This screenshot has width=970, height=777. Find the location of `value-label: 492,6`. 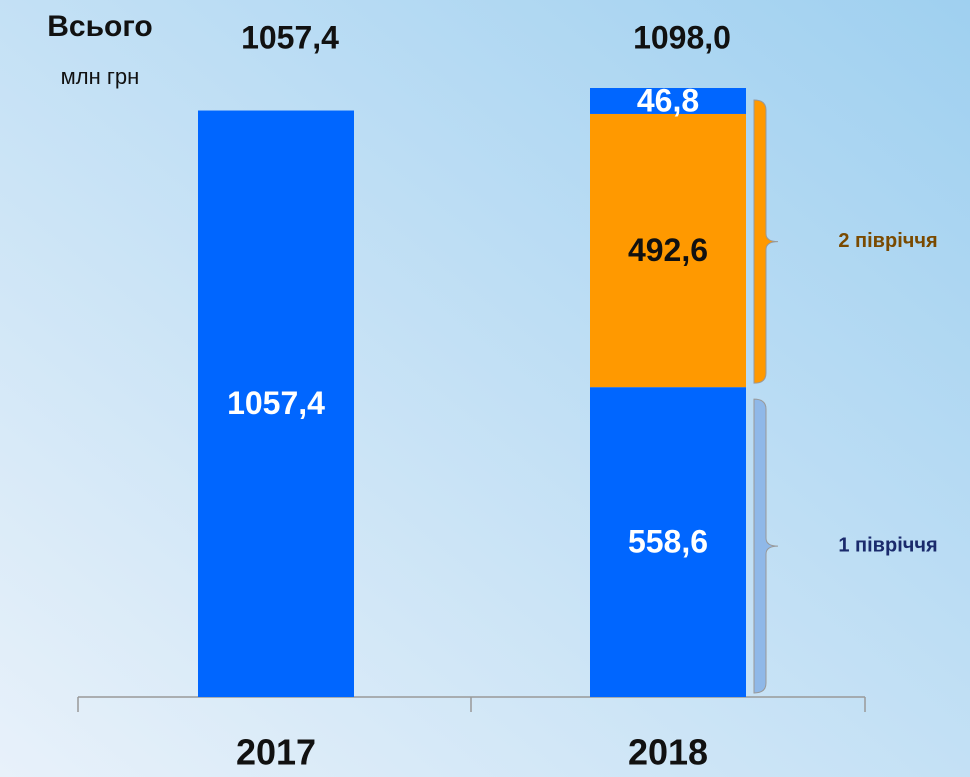

value-label: 492,6 is located at coordinates (668, 250).